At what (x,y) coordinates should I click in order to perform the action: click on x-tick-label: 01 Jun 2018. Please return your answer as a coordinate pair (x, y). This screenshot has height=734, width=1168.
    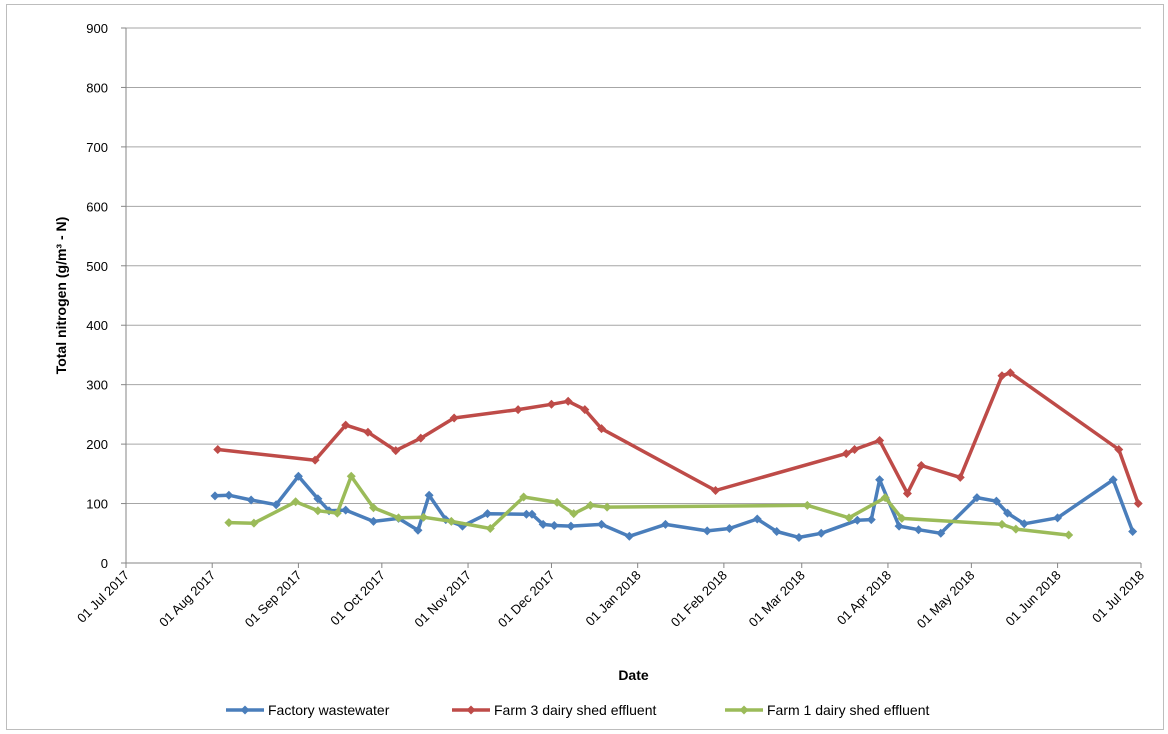
    Looking at the image, I should click on (1032, 598).